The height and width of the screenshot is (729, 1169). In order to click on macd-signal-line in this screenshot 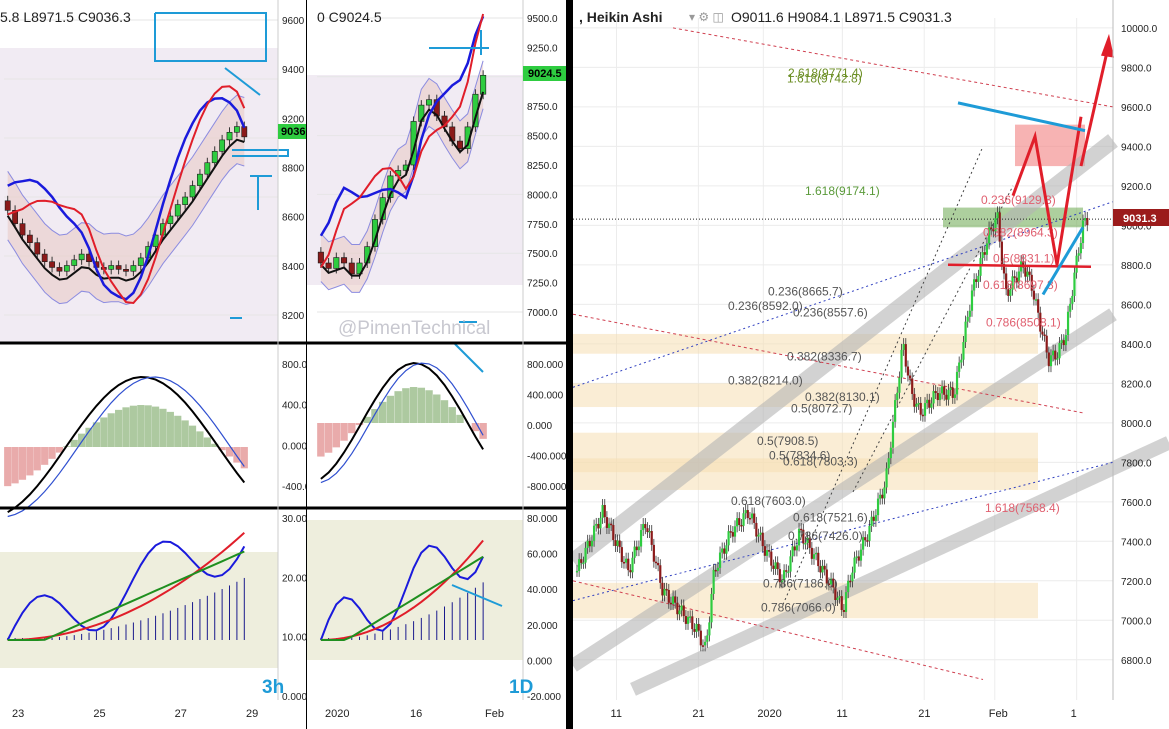, I will do `click(402, 423)`.